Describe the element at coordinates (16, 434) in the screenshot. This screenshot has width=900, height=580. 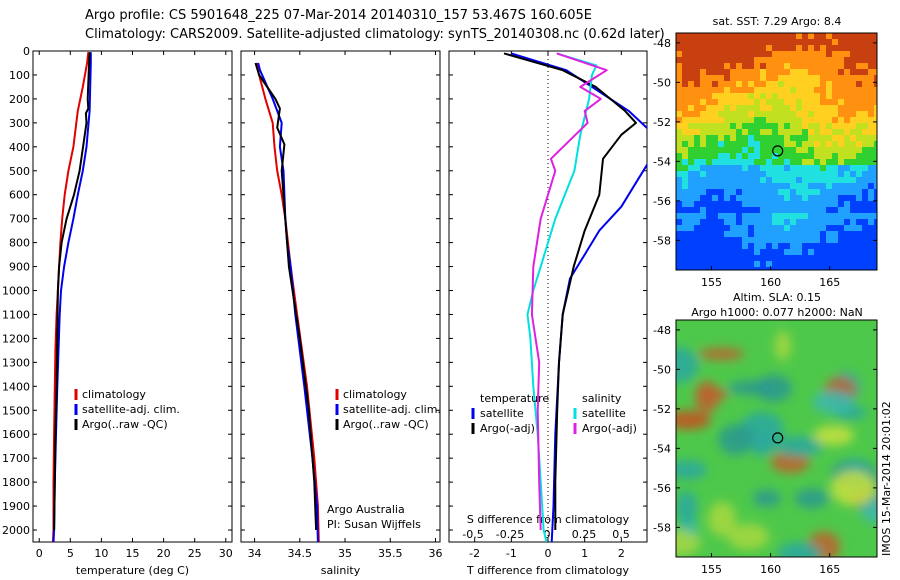
I see `y-tick-label: 1600` at that location.